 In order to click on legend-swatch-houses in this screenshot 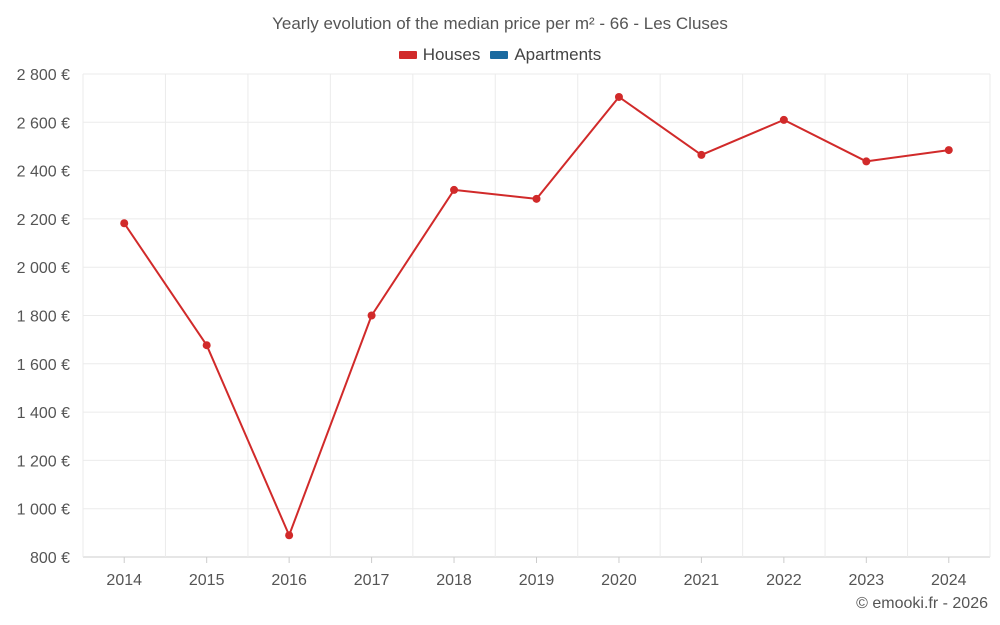, I will do `click(407, 55)`.